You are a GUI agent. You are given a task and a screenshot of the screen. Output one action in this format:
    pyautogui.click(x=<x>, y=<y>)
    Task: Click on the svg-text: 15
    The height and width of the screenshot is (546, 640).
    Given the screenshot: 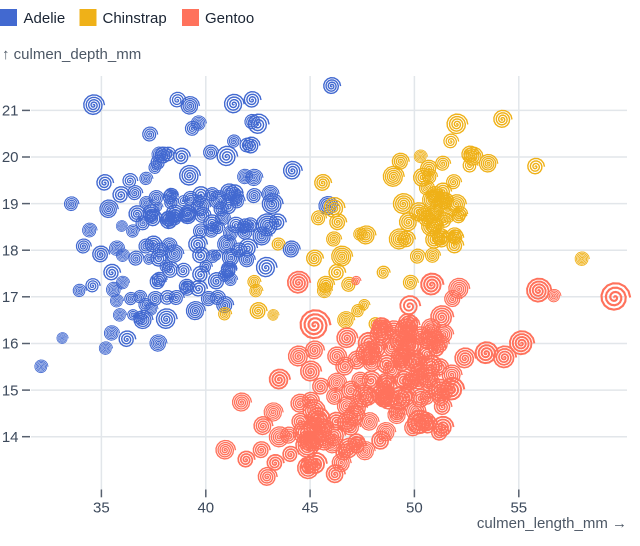 What is the action you would take?
    pyautogui.click(x=10, y=390)
    